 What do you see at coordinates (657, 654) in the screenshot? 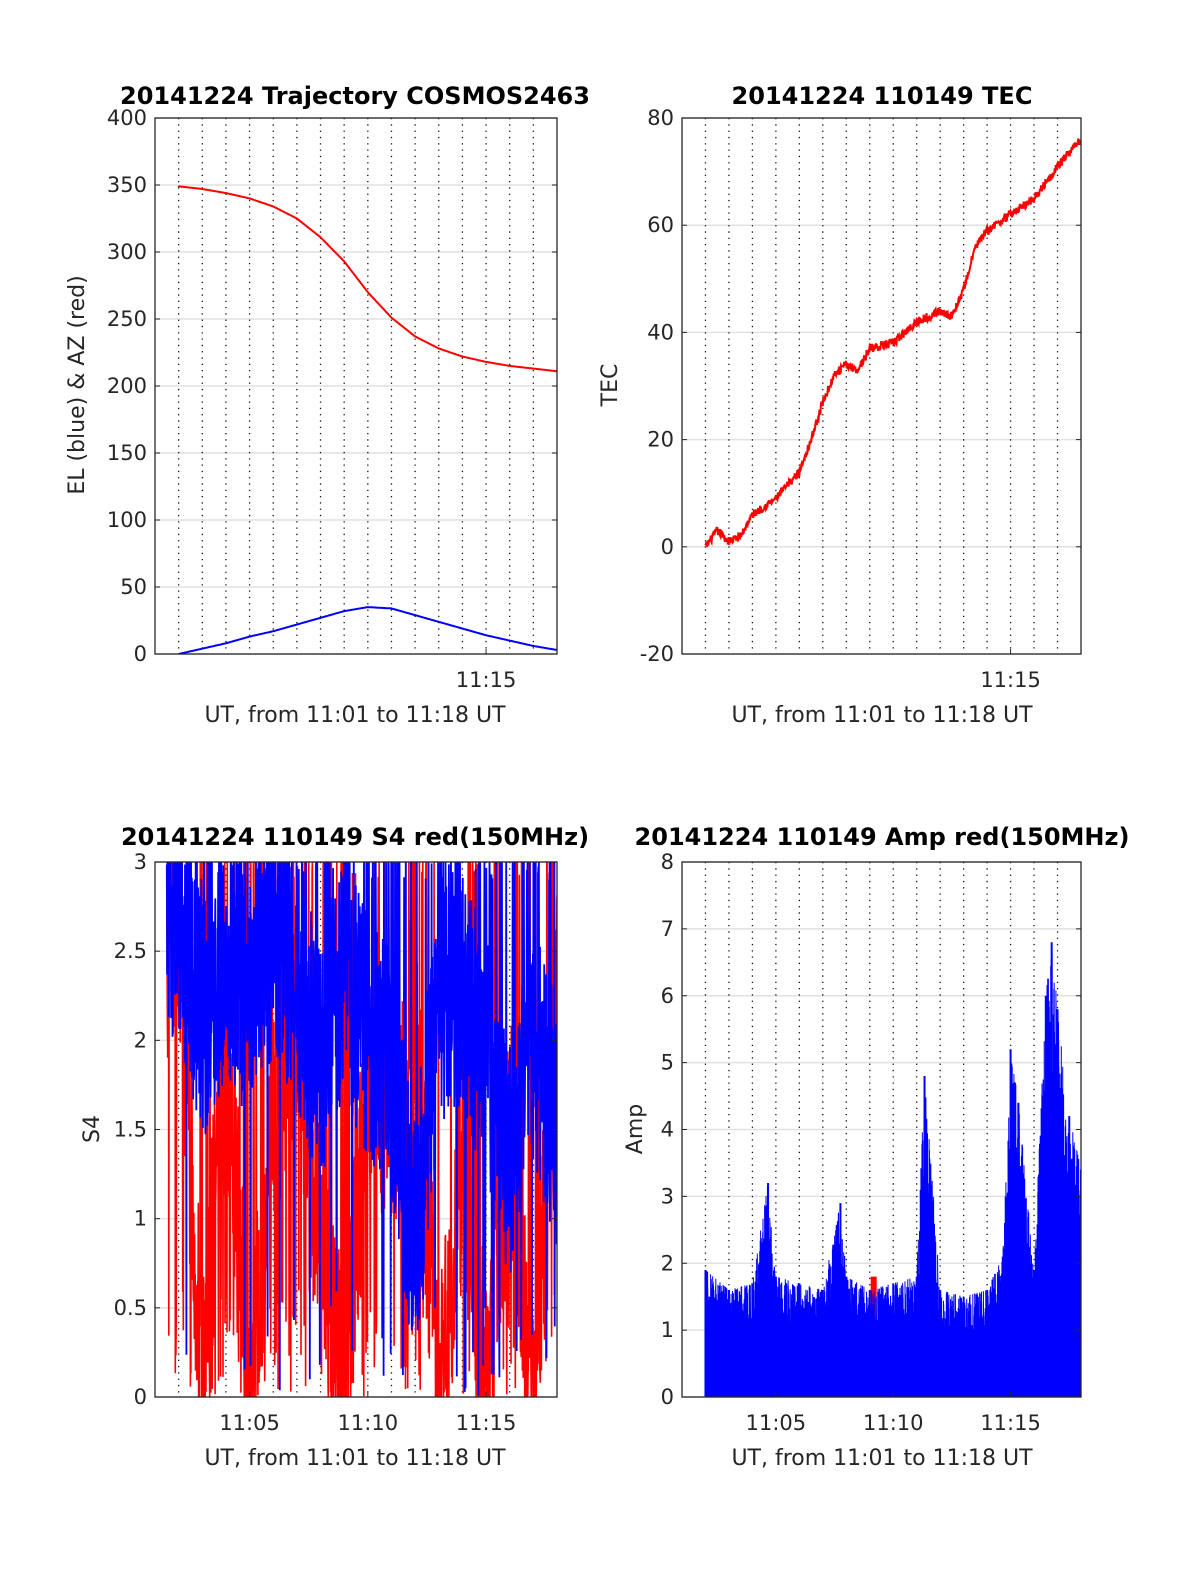
I see `tec-ytick-label: -20` at bounding box center [657, 654].